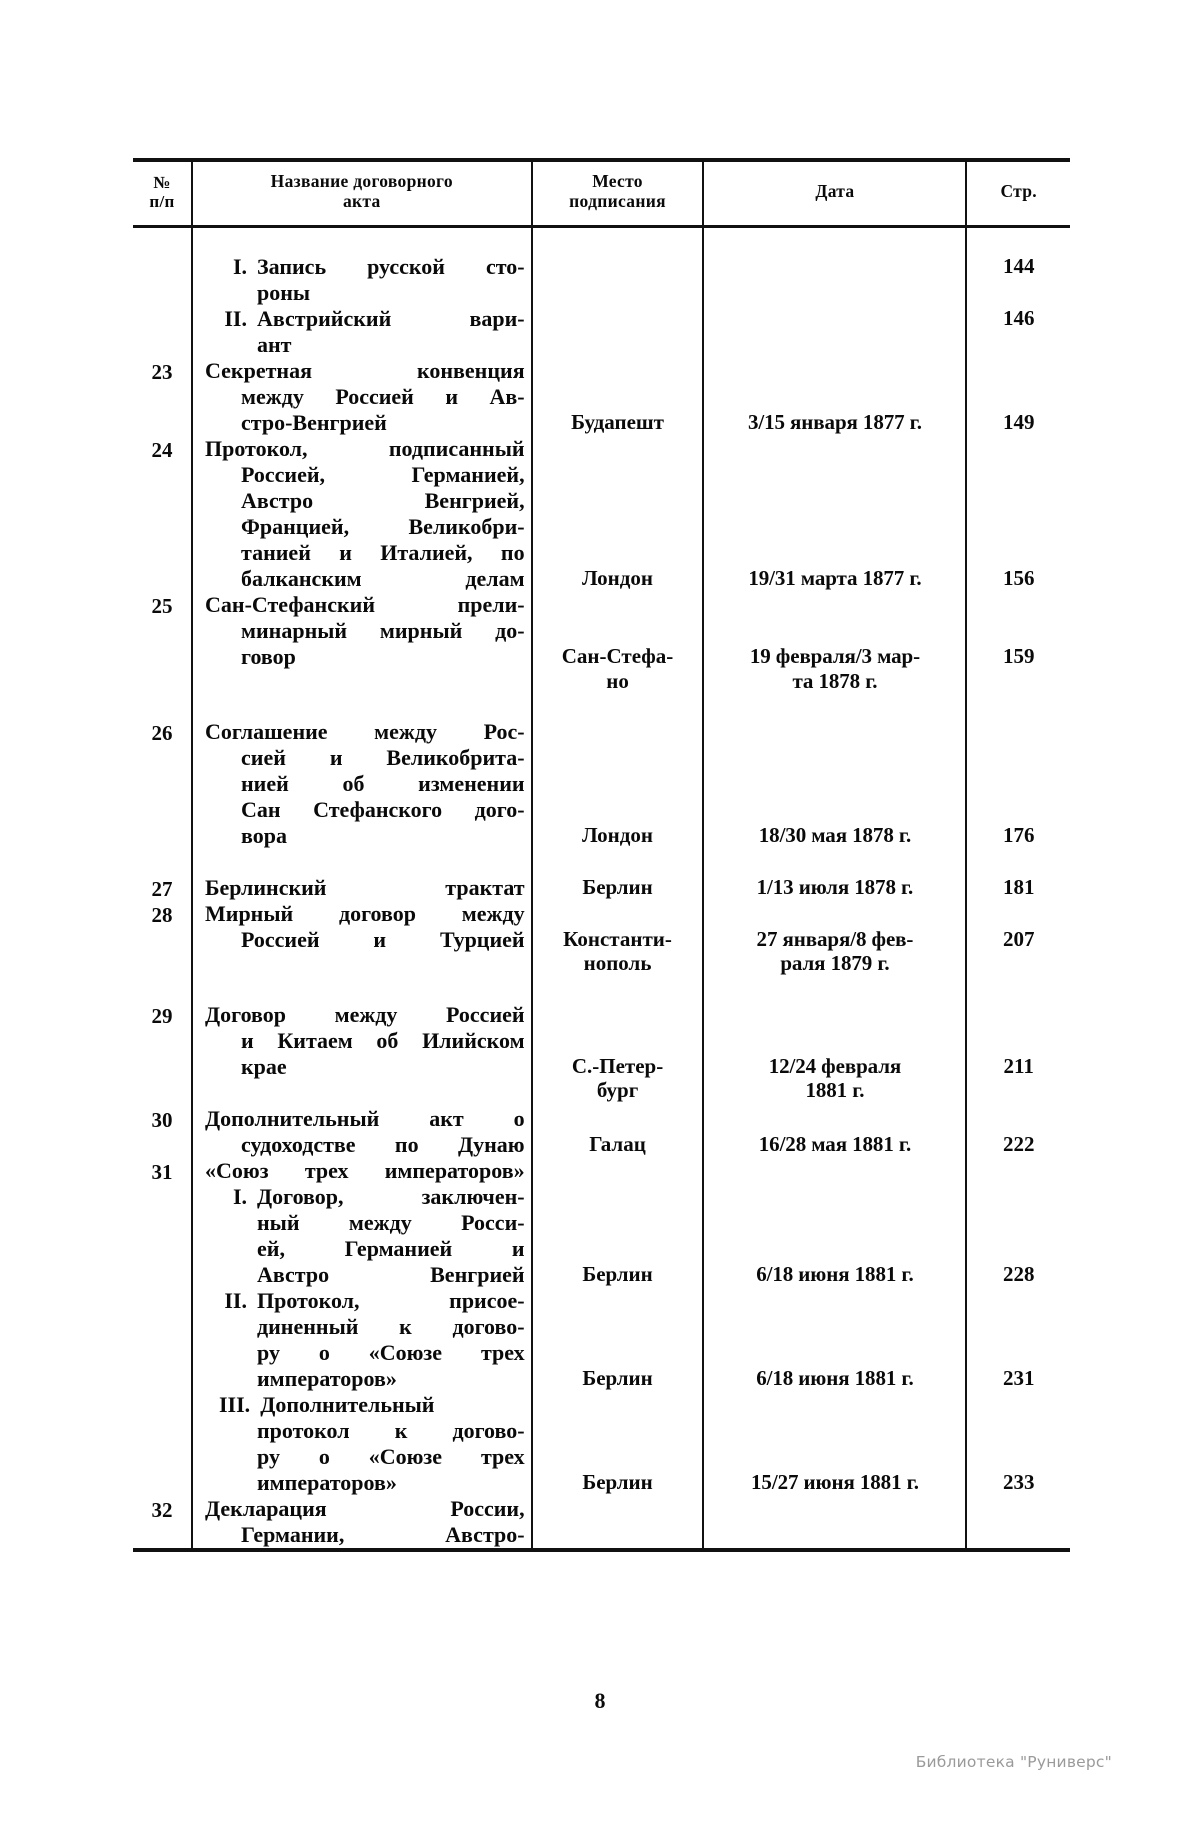  I want to click on signing-date: 16/28 мая 1881 г., so click(834, 1144).